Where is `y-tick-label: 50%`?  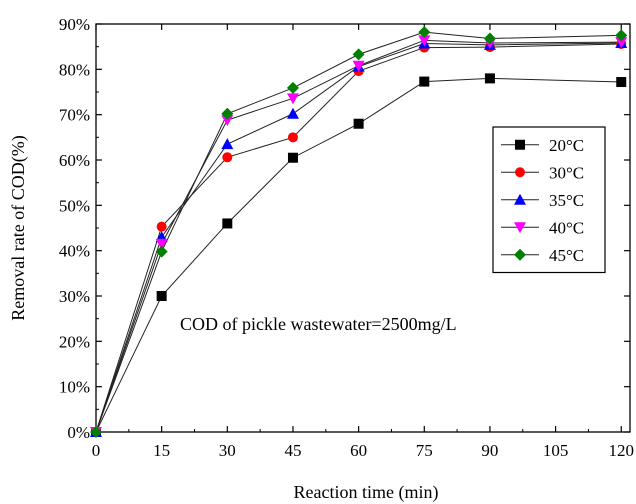
y-tick-label: 50% is located at coordinates (74, 205).